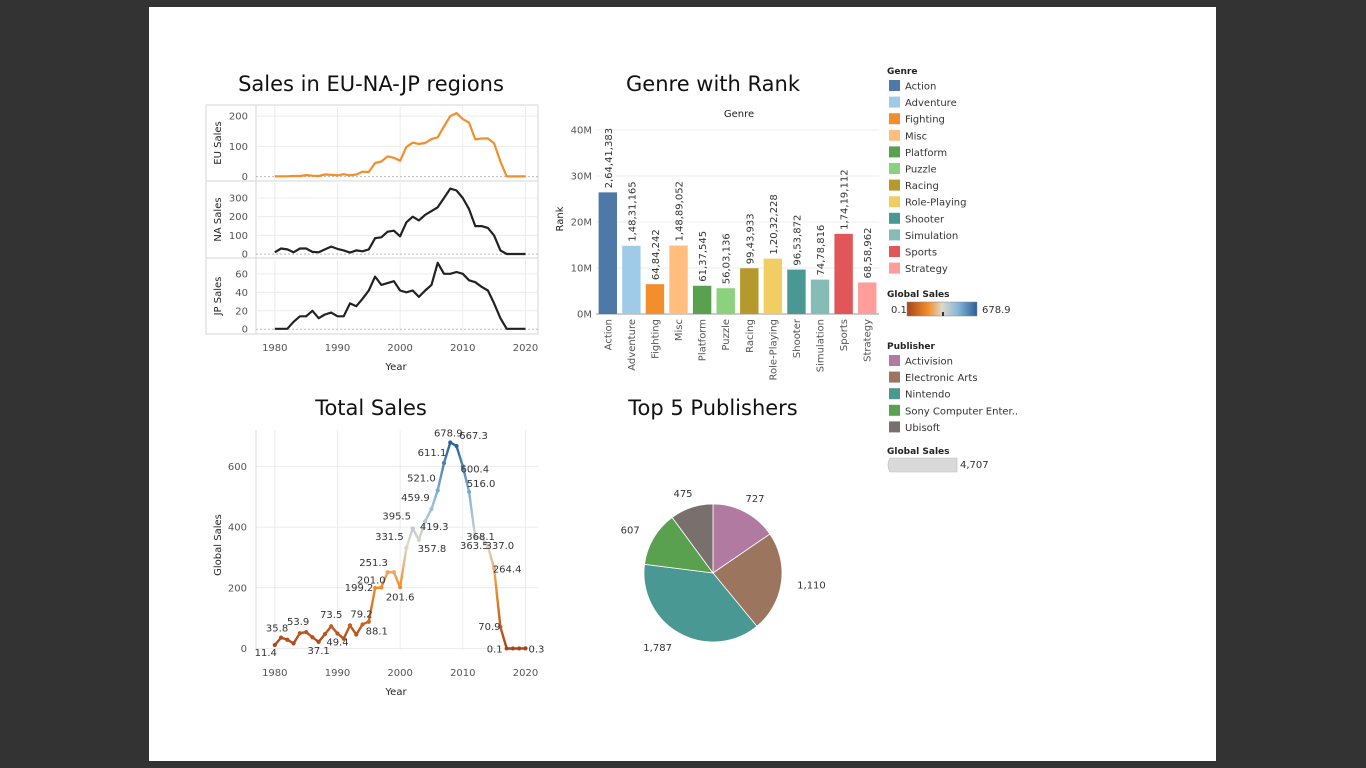  What do you see at coordinates (974, 465) in the screenshot?
I see `size-legend-max: 4,707` at bounding box center [974, 465].